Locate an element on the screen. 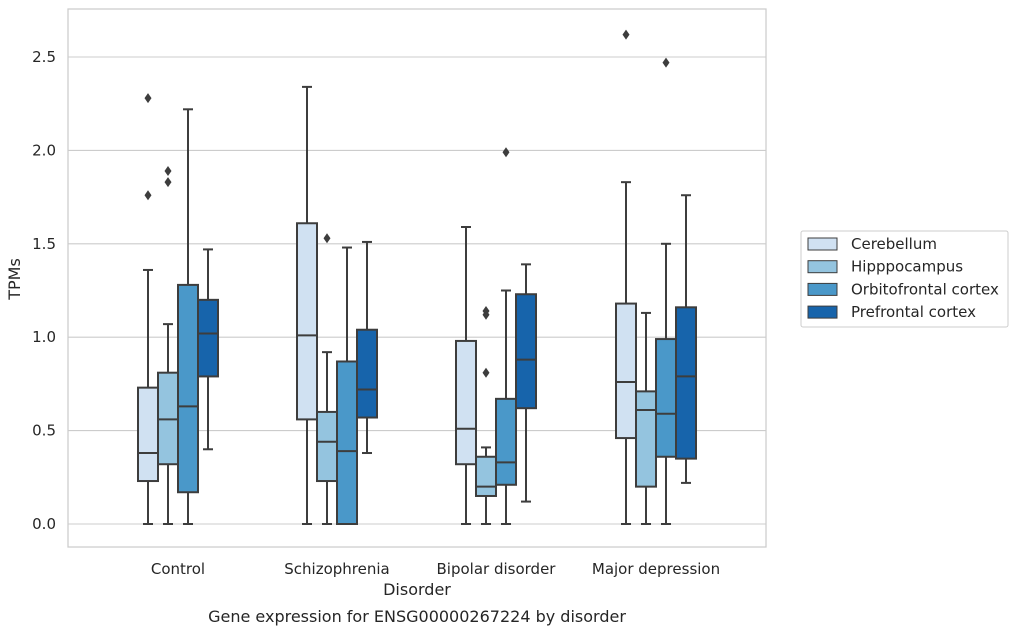  y-tick-label: 0.5 is located at coordinates (44, 431).